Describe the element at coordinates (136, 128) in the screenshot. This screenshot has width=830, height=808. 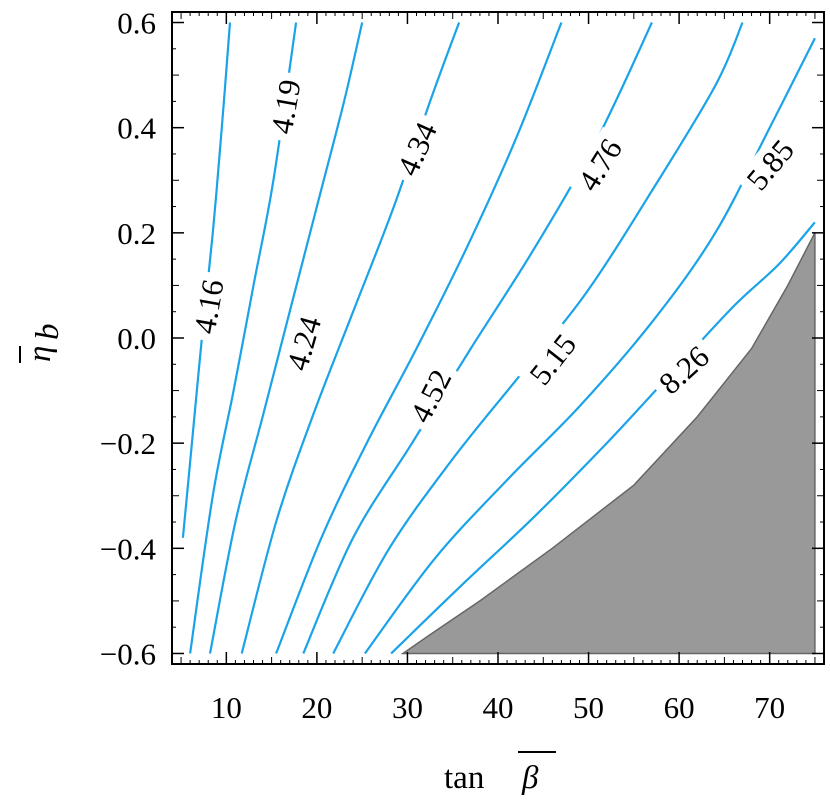
I see `y-tick-label: 0.4` at that location.